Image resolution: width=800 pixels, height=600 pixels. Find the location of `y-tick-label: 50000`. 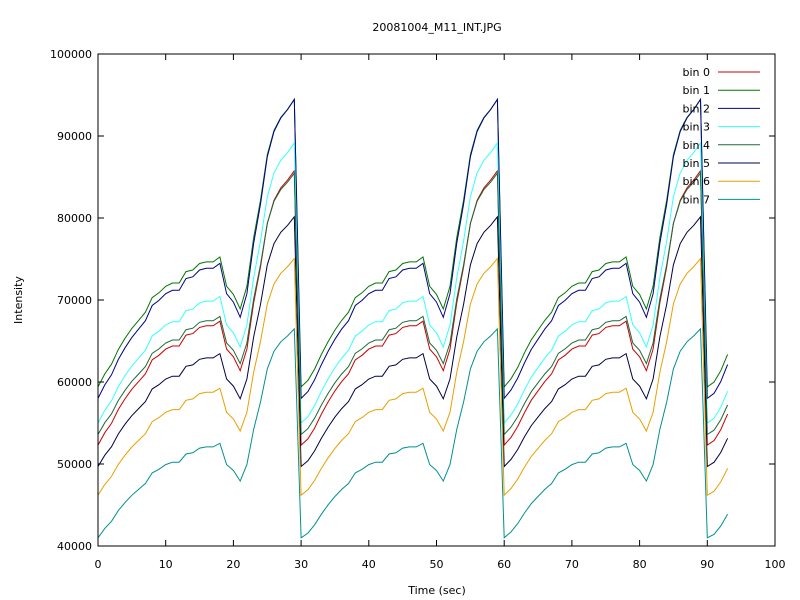

y-tick-label: 50000 is located at coordinates (74, 464).